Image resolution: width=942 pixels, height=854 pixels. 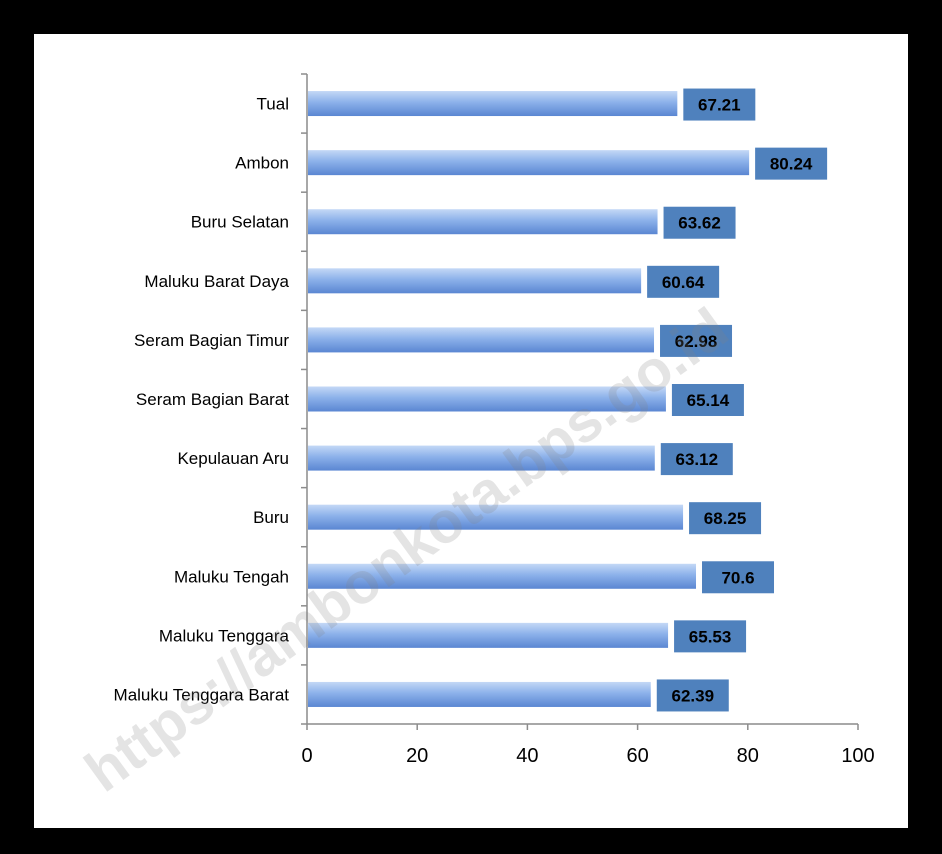 I want to click on x-tick-label: 0, so click(x=306, y=756).